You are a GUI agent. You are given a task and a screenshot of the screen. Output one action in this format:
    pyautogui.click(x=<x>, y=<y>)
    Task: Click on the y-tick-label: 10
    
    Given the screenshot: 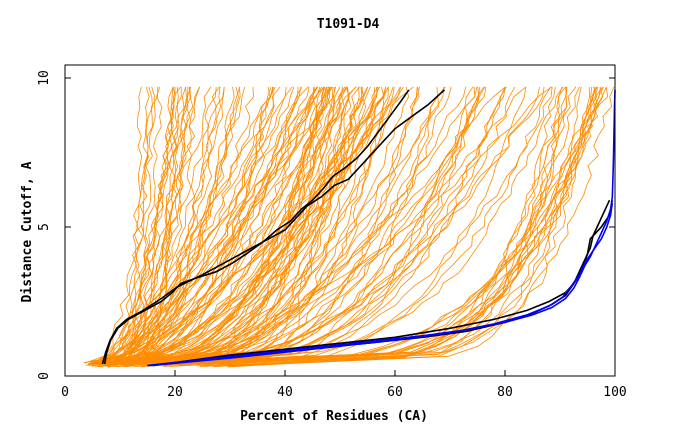 What is the action you would take?
    pyautogui.click(x=44, y=78)
    